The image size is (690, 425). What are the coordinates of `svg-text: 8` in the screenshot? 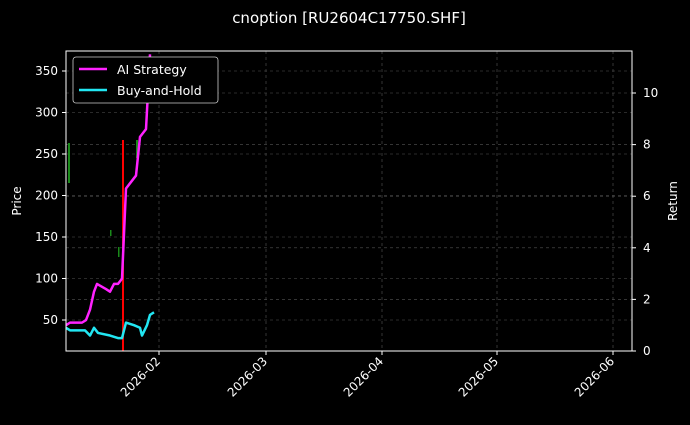 It's located at (647, 145).